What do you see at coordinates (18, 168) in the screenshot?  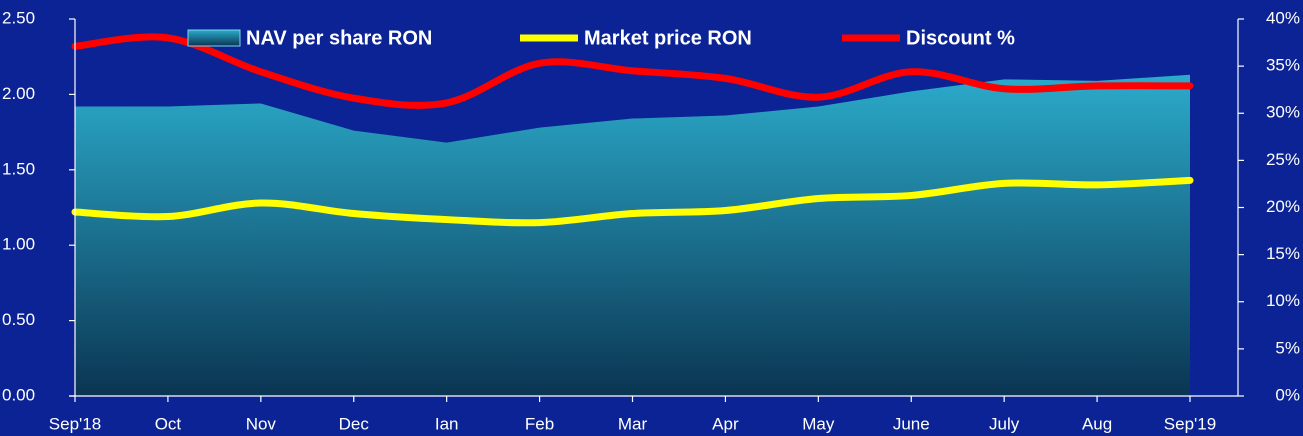 I see `y-tick-label: 1.50` at bounding box center [18, 168].